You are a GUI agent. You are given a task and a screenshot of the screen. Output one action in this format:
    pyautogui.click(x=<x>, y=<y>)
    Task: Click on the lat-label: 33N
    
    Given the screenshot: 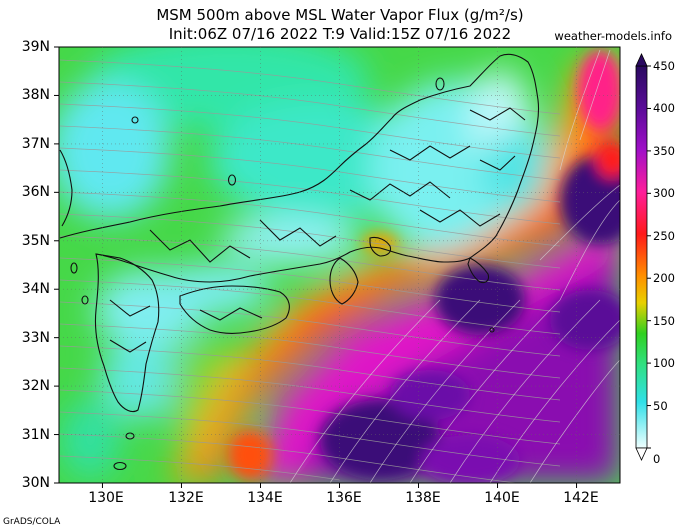 What is the action you would take?
    pyautogui.click(x=35, y=338)
    